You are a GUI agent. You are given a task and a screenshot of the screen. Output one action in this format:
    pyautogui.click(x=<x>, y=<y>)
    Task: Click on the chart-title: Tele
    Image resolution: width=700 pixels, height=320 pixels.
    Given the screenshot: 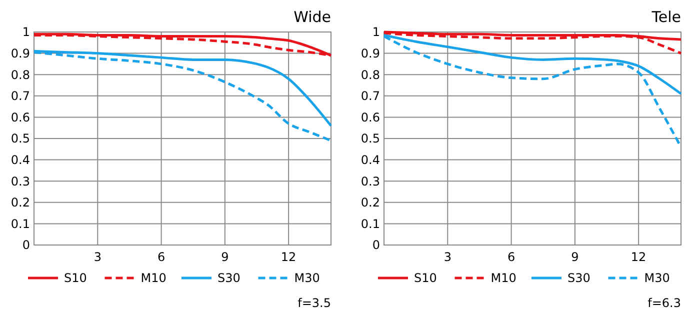 What is the action you would take?
    pyautogui.click(x=665, y=17)
    